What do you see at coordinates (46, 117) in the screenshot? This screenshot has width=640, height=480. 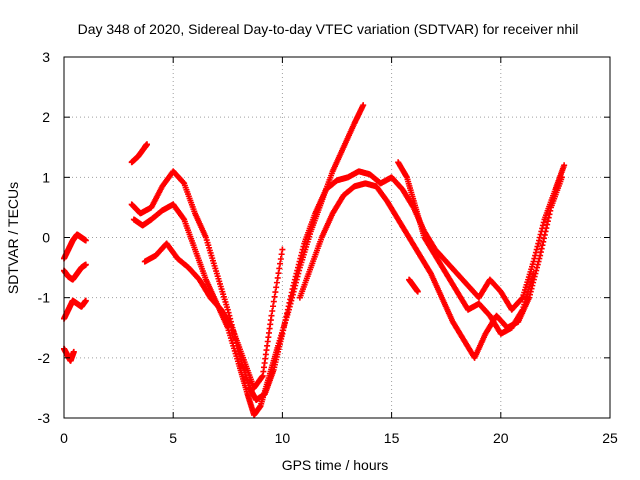 I see `y-tick-label: 2` at bounding box center [46, 117].